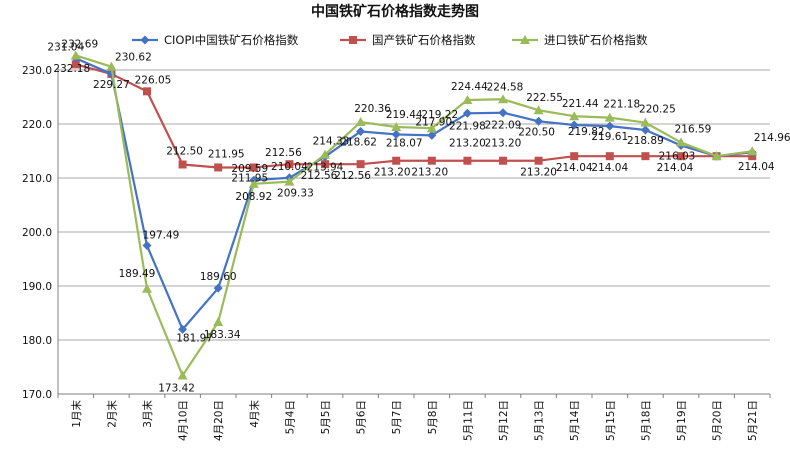  I want to click on data-label: 214.96, so click(772, 138).